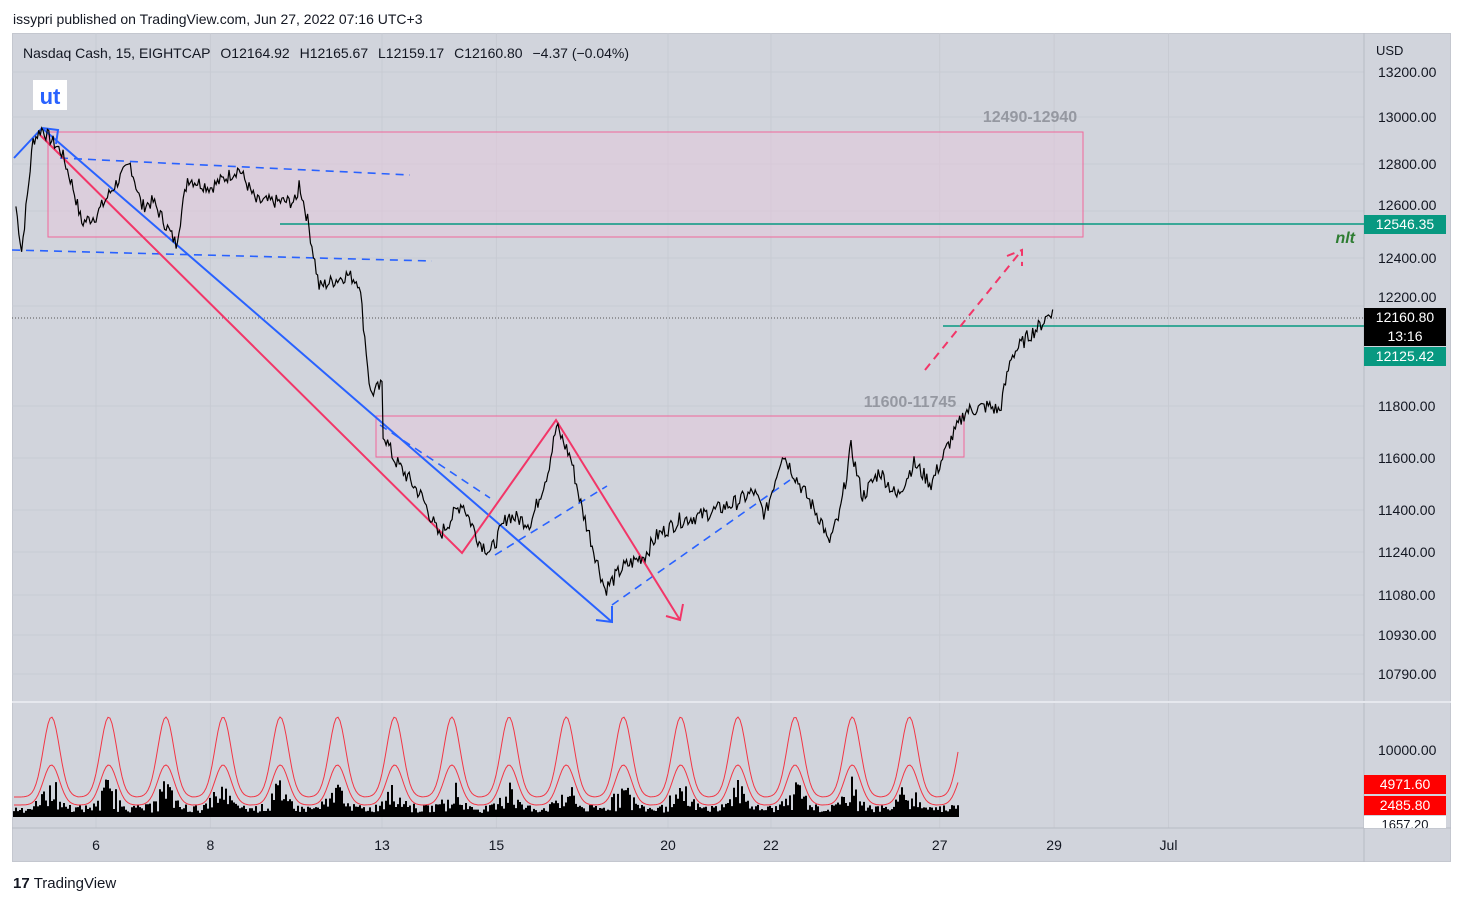  What do you see at coordinates (382, 845) in the screenshot?
I see `time-tick: 13` at bounding box center [382, 845].